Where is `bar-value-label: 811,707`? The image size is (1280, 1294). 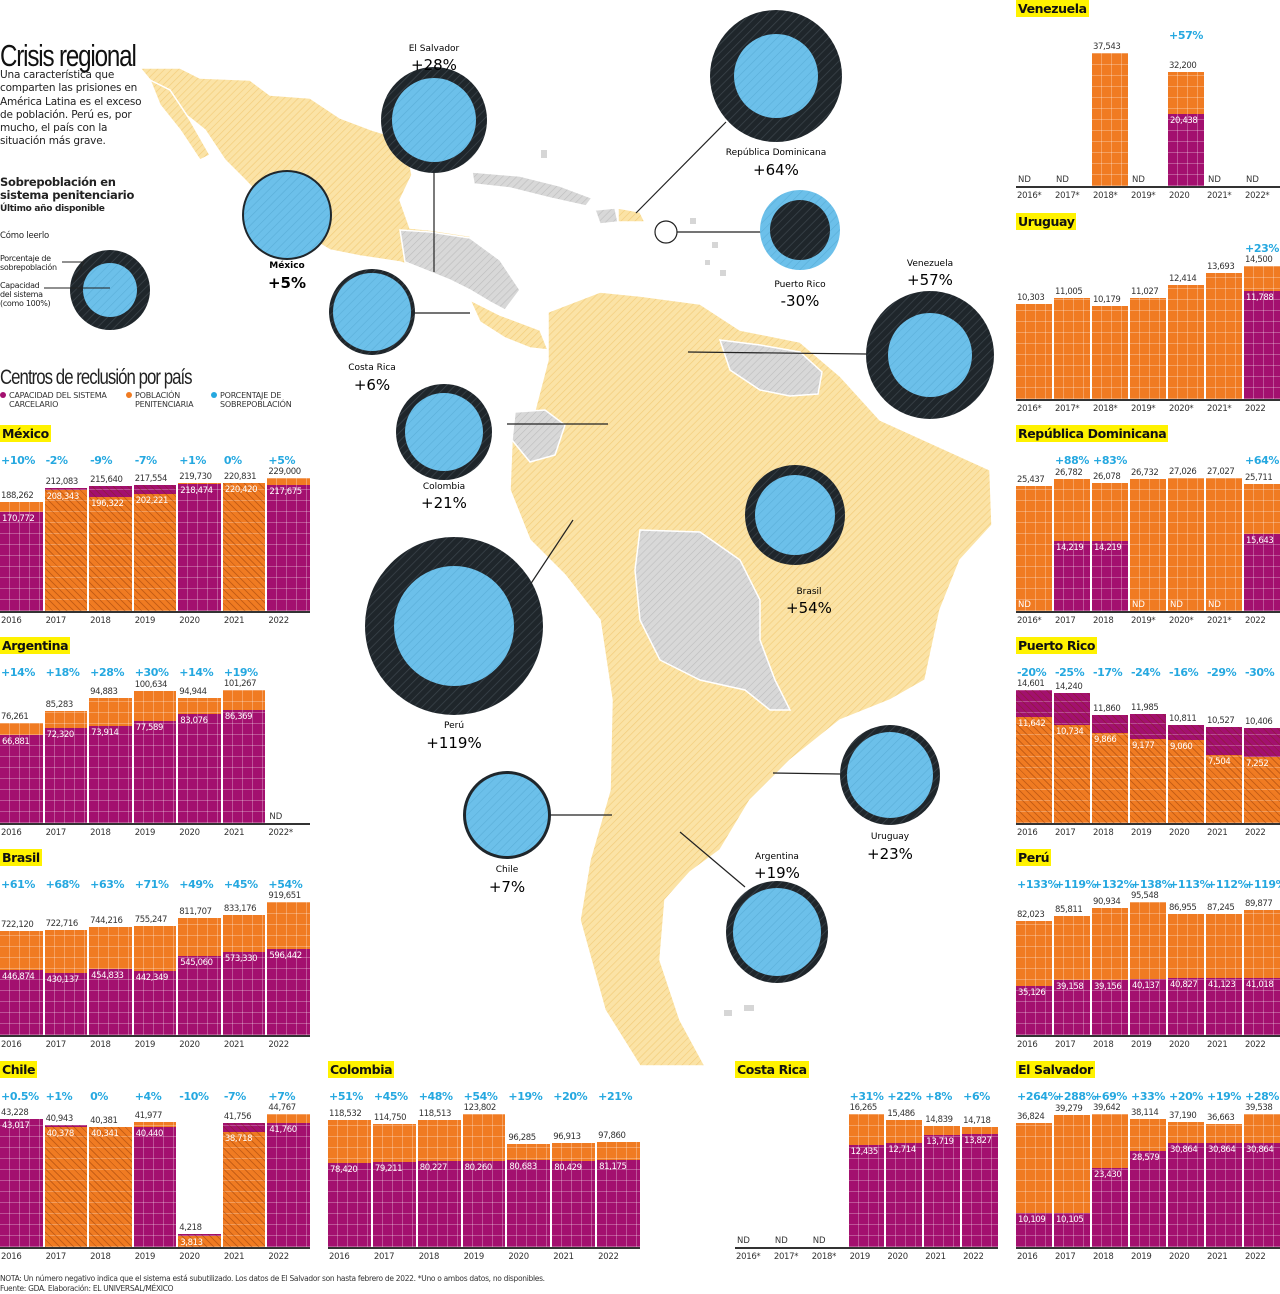
bar-value-label: 811,707 is located at coordinates (195, 911).